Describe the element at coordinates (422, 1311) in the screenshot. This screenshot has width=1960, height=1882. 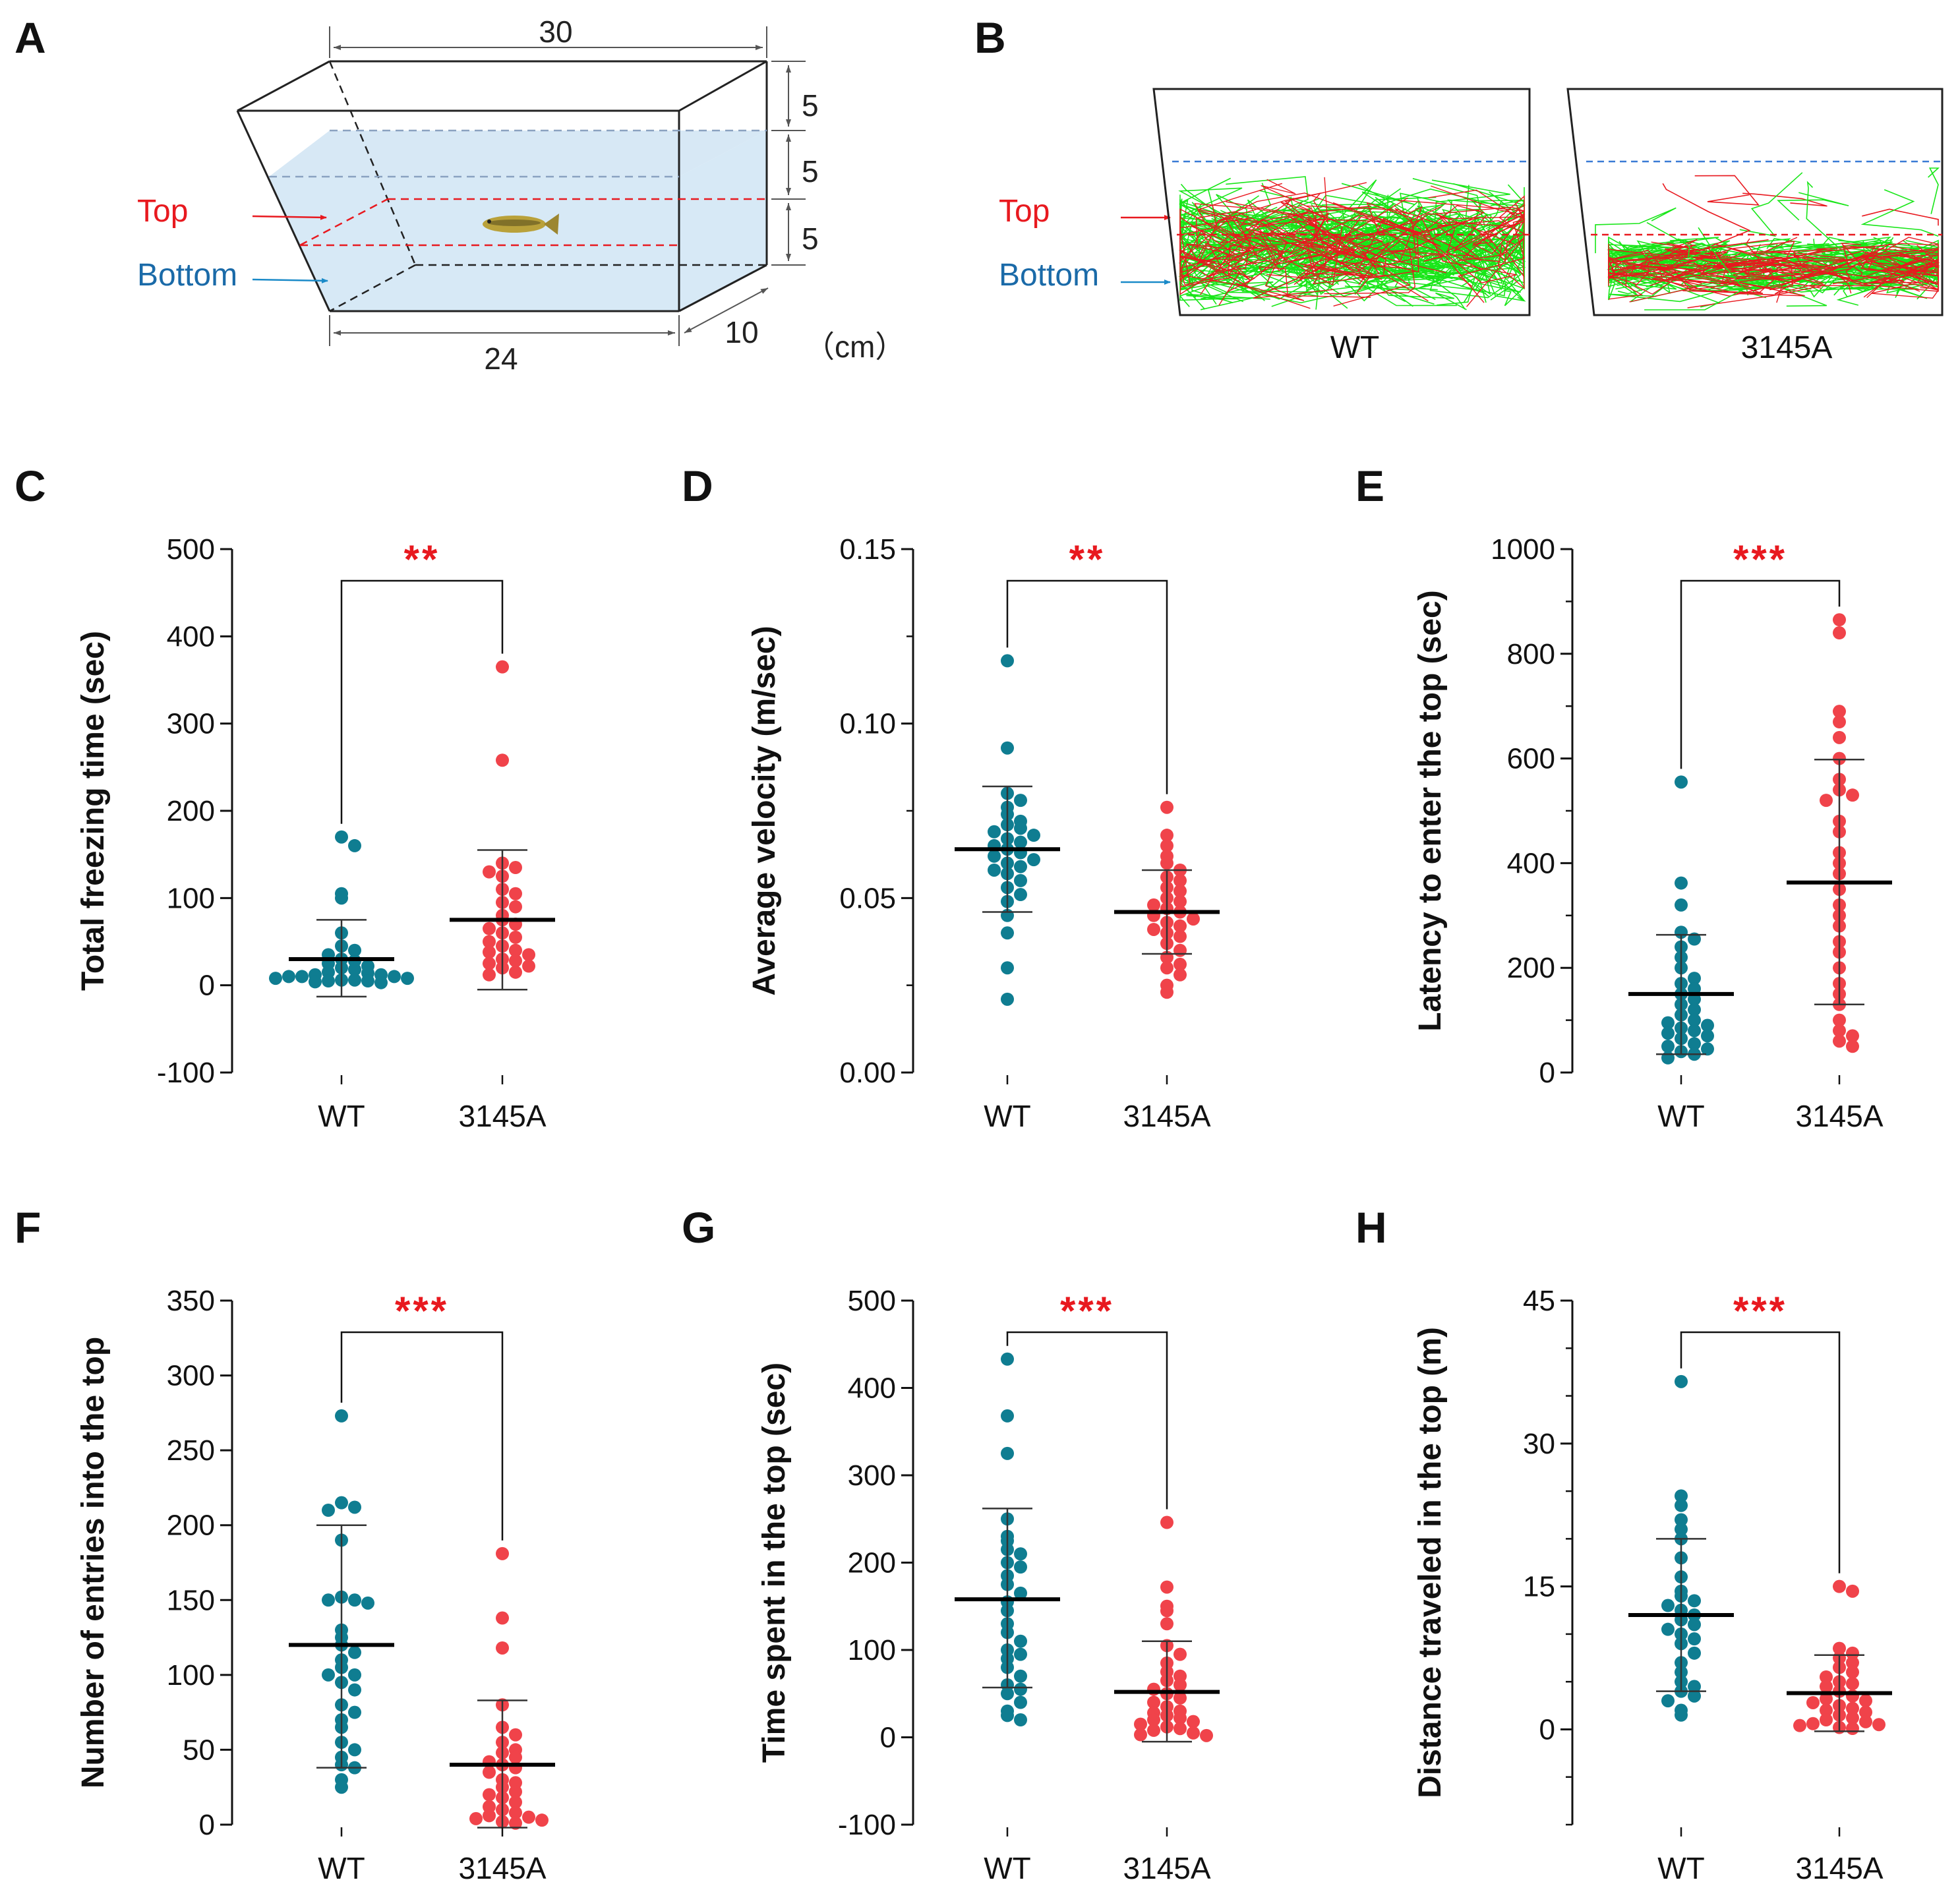
I see `significance-stars: ***` at that location.